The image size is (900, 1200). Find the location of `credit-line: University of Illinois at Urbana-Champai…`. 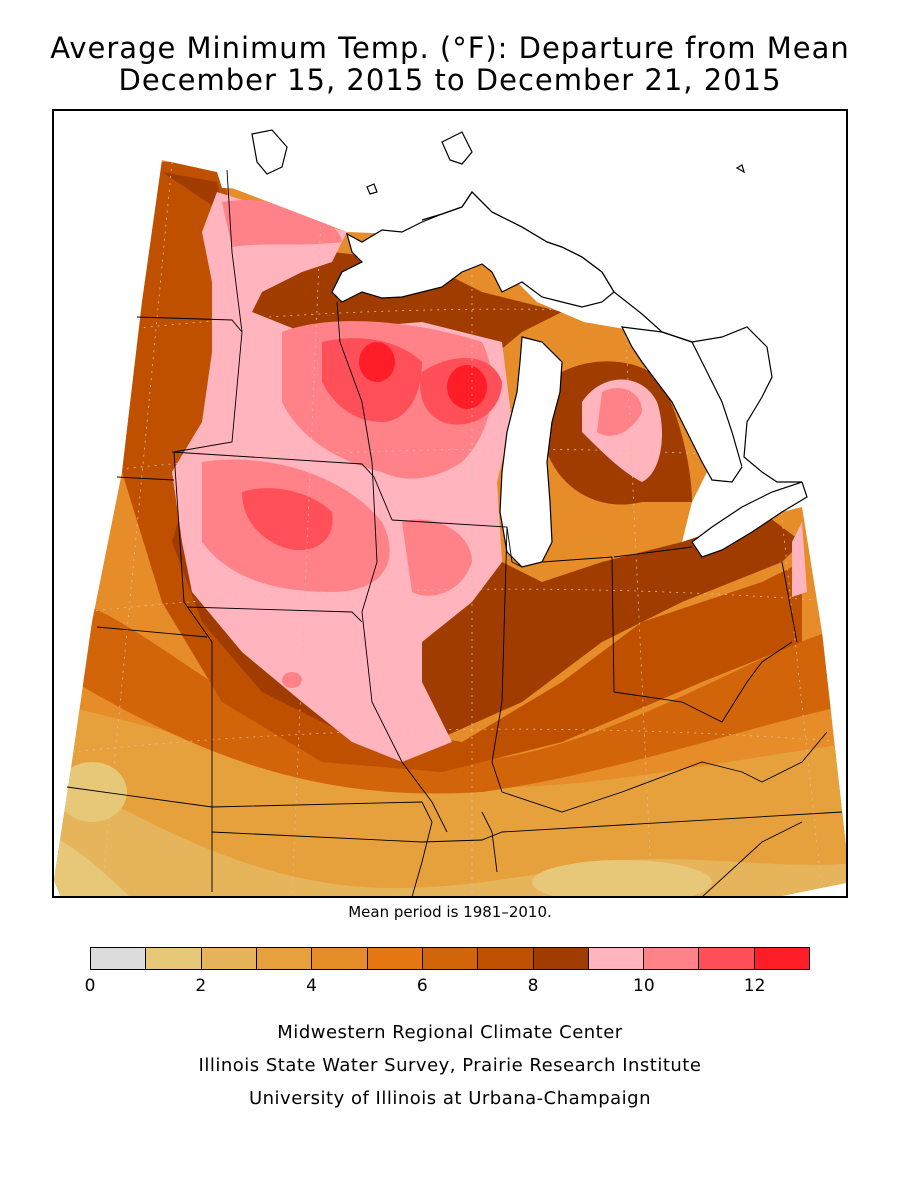

credit-line: University of Illinois at Urbana-Champai… is located at coordinates (450, 1098).